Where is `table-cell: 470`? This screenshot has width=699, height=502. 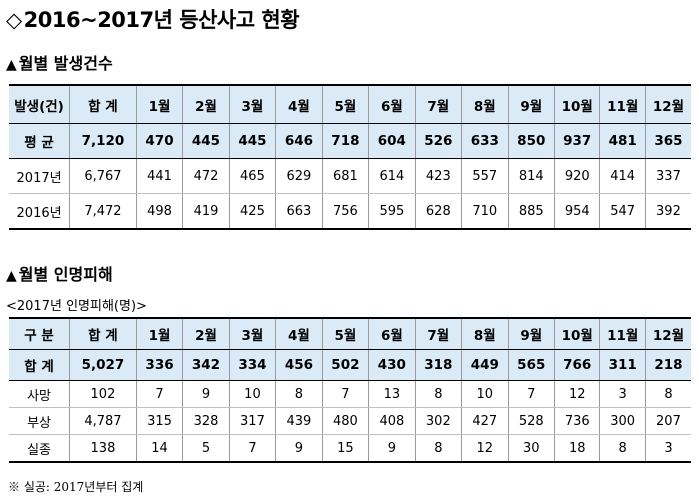 table-cell: 470 is located at coordinates (159, 141).